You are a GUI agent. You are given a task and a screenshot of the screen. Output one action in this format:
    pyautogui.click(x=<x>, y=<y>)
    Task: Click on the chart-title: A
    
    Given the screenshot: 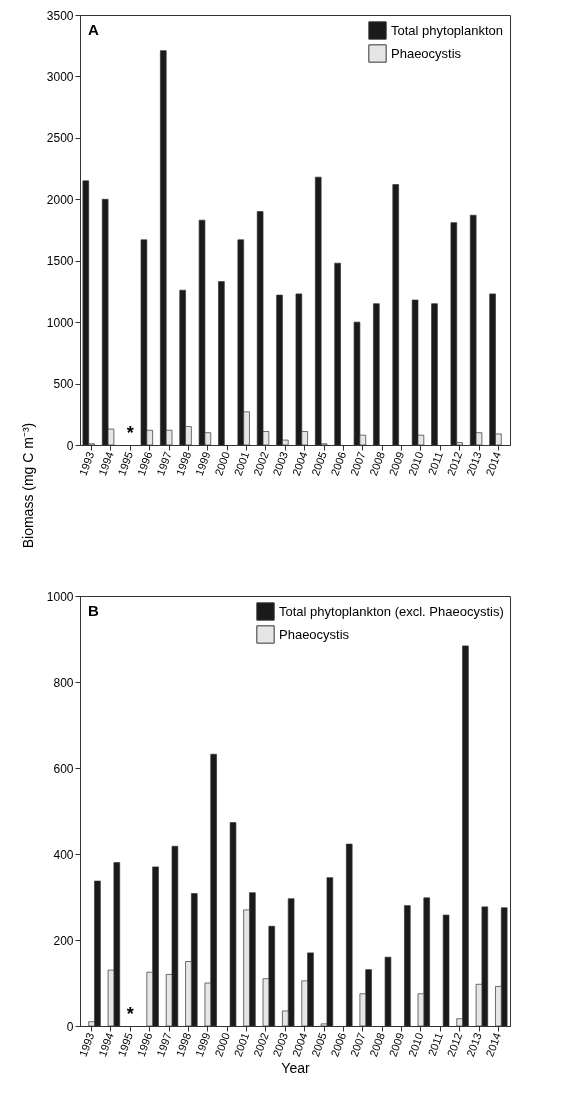 What is the action you would take?
    pyautogui.click(x=93, y=29)
    